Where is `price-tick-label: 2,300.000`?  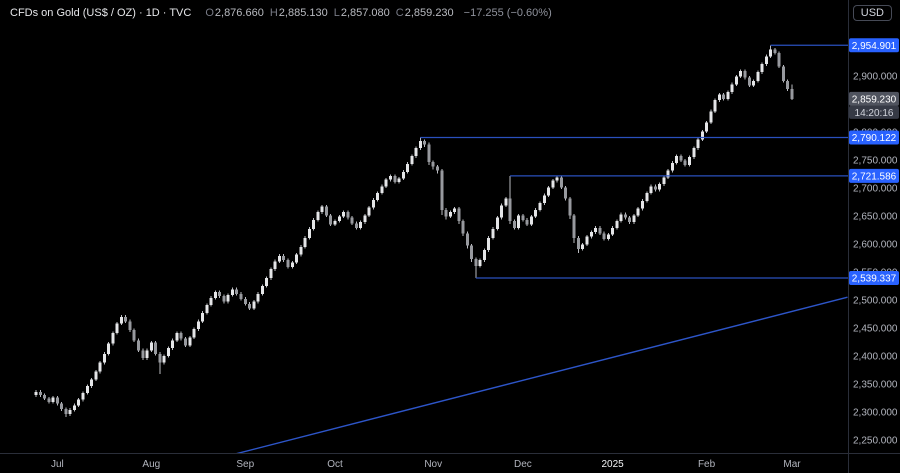 price-tick-label: 2,300.000 is located at coordinates (875, 413).